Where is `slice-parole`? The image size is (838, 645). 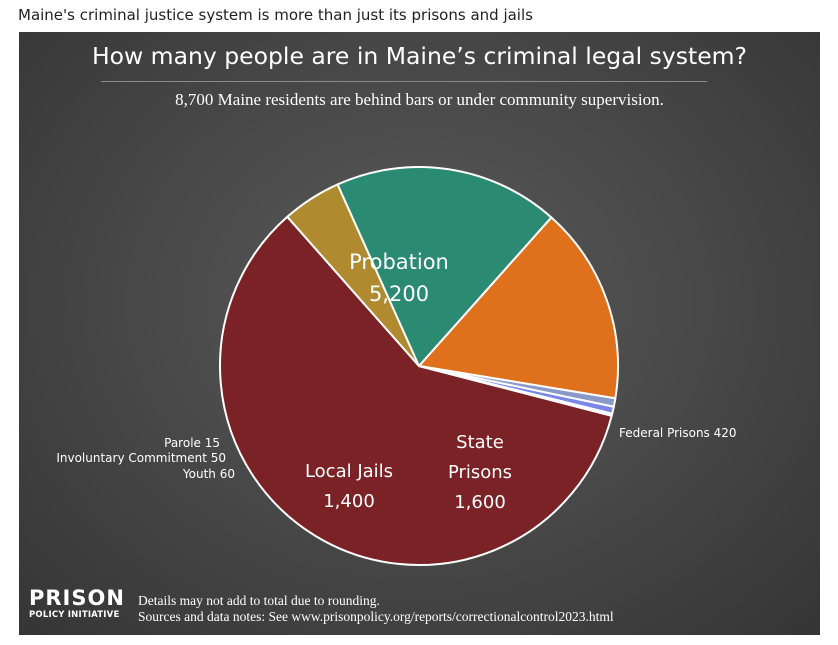 slice-parole is located at coordinates (516, 391).